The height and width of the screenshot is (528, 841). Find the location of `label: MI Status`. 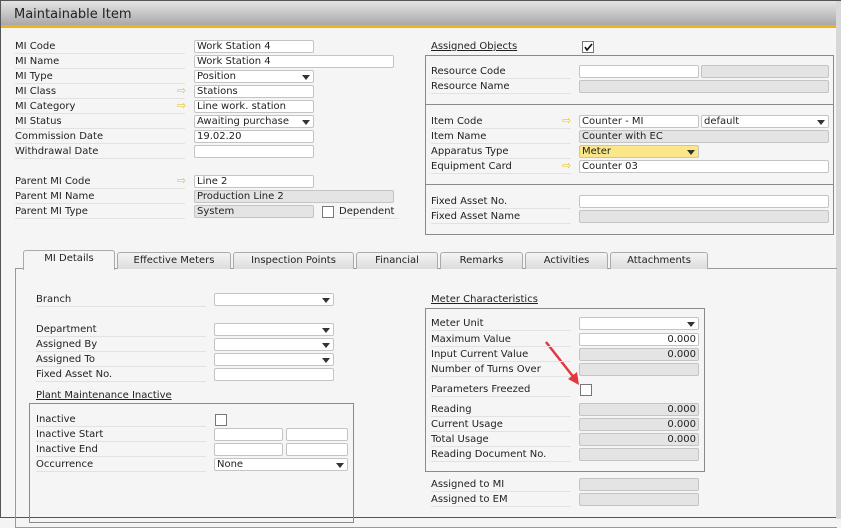

label: MI Status is located at coordinates (100, 122).